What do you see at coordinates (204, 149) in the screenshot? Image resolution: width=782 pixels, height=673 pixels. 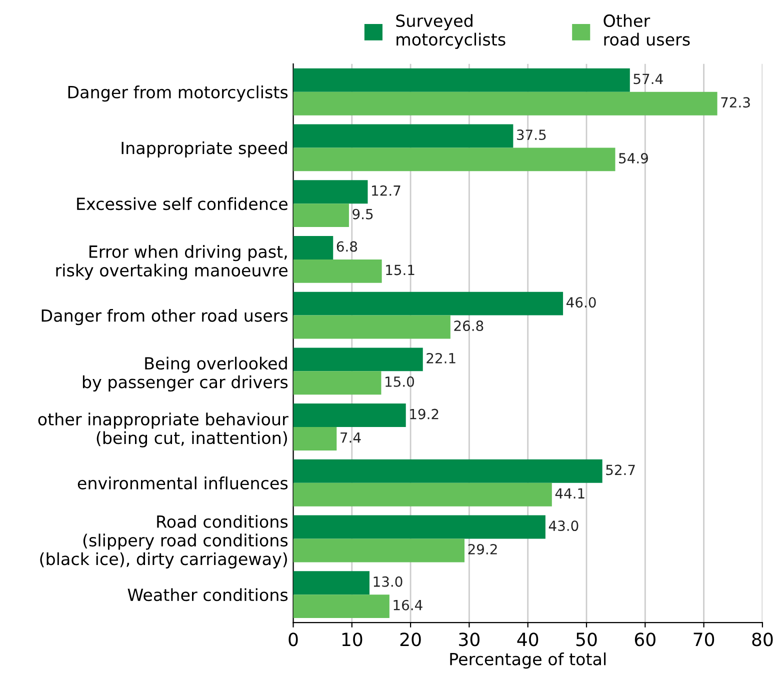 I see `y-tick-label: Inappropriate speed` at bounding box center [204, 149].